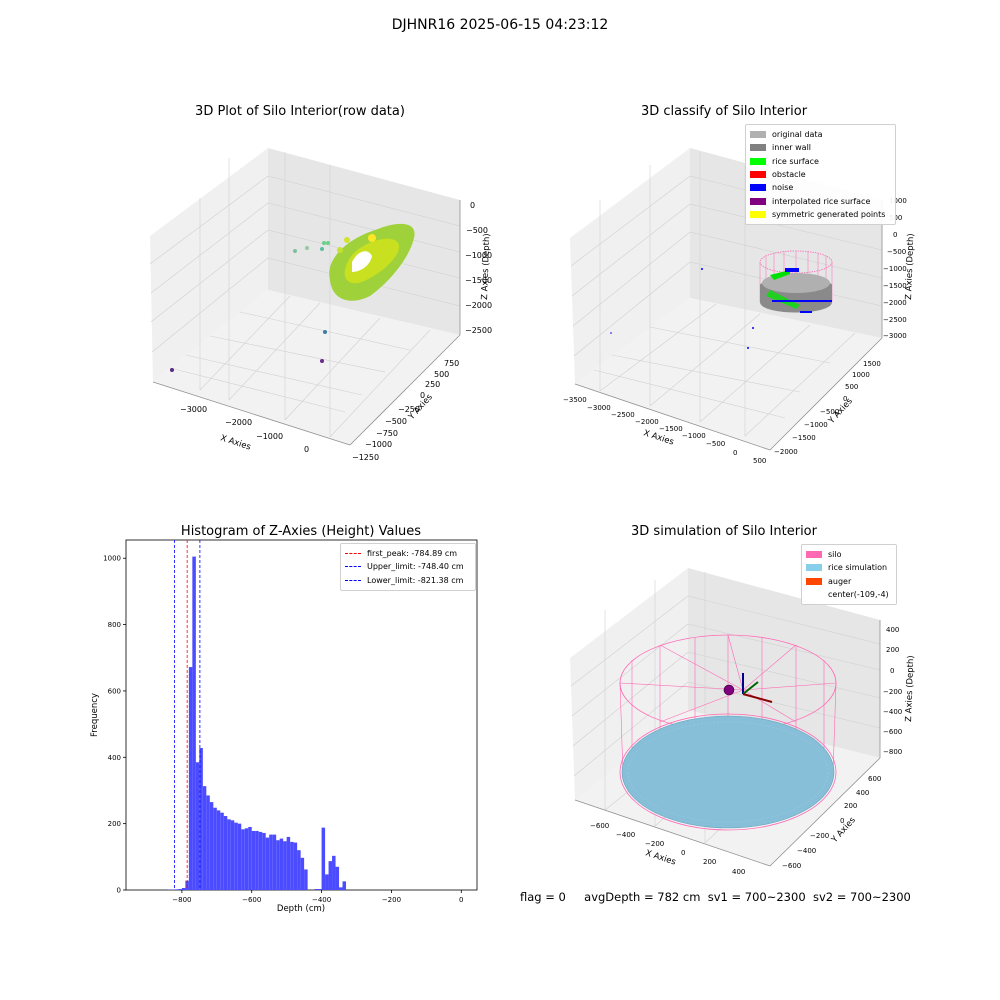  I want to click on panel2-ztick: −2000, so click(895, 303).